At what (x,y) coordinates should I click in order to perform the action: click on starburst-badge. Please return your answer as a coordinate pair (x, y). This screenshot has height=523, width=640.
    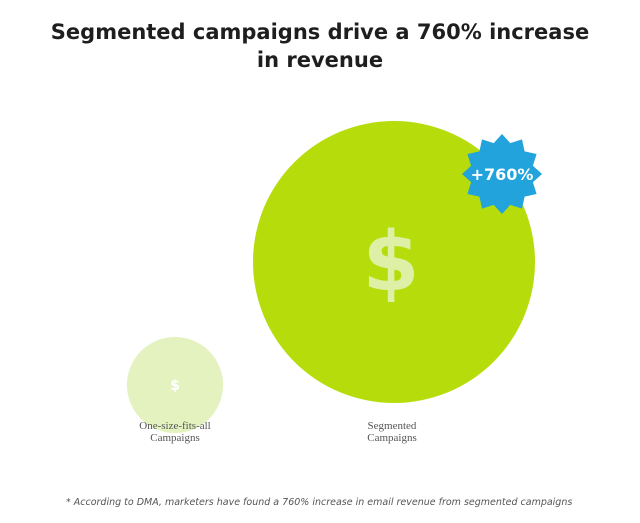
    Looking at the image, I should click on (502, 174).